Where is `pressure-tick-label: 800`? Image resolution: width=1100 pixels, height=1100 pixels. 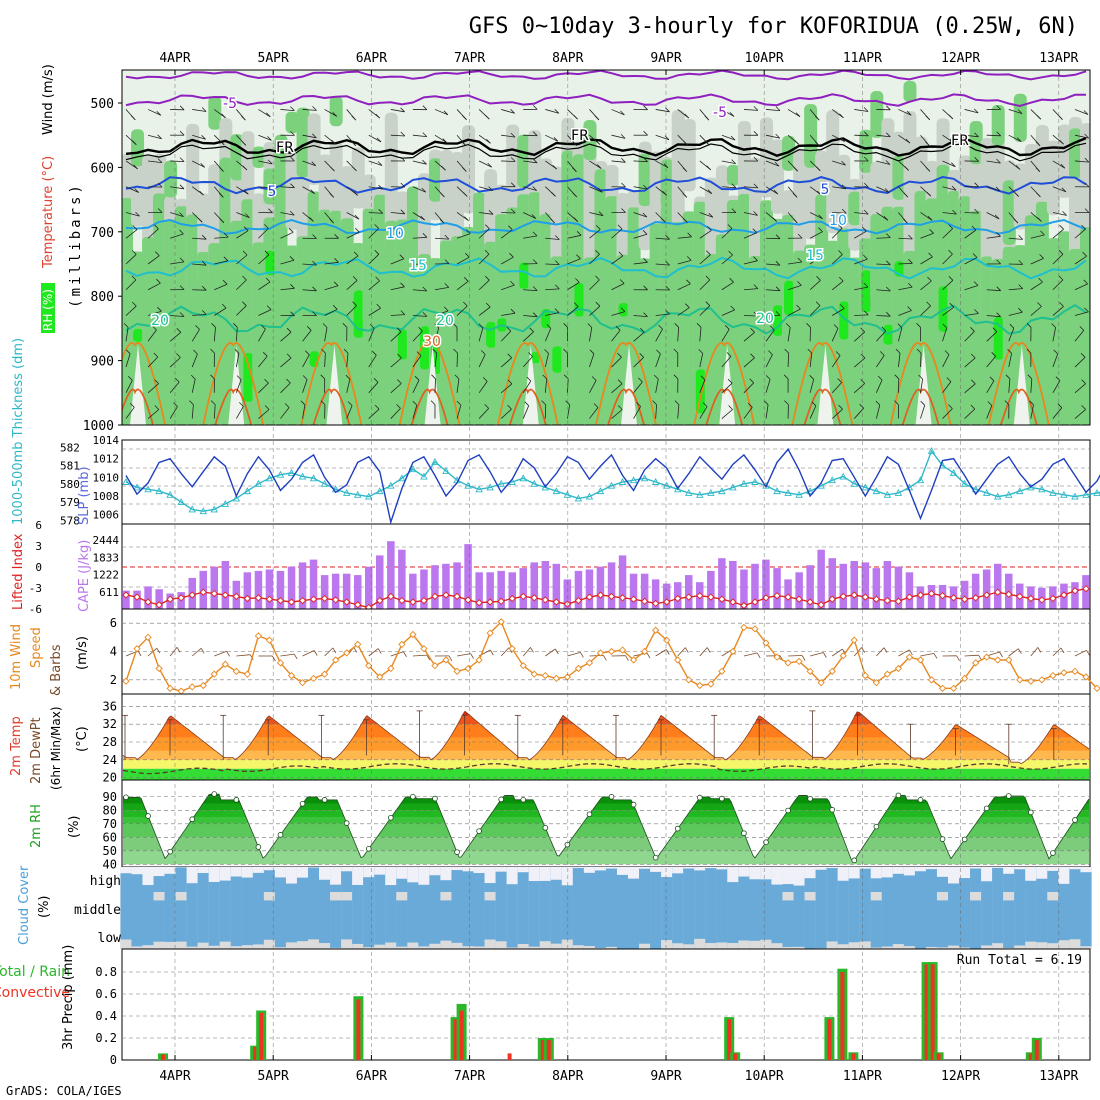 pressure-tick-label: 800 is located at coordinates (102, 297).